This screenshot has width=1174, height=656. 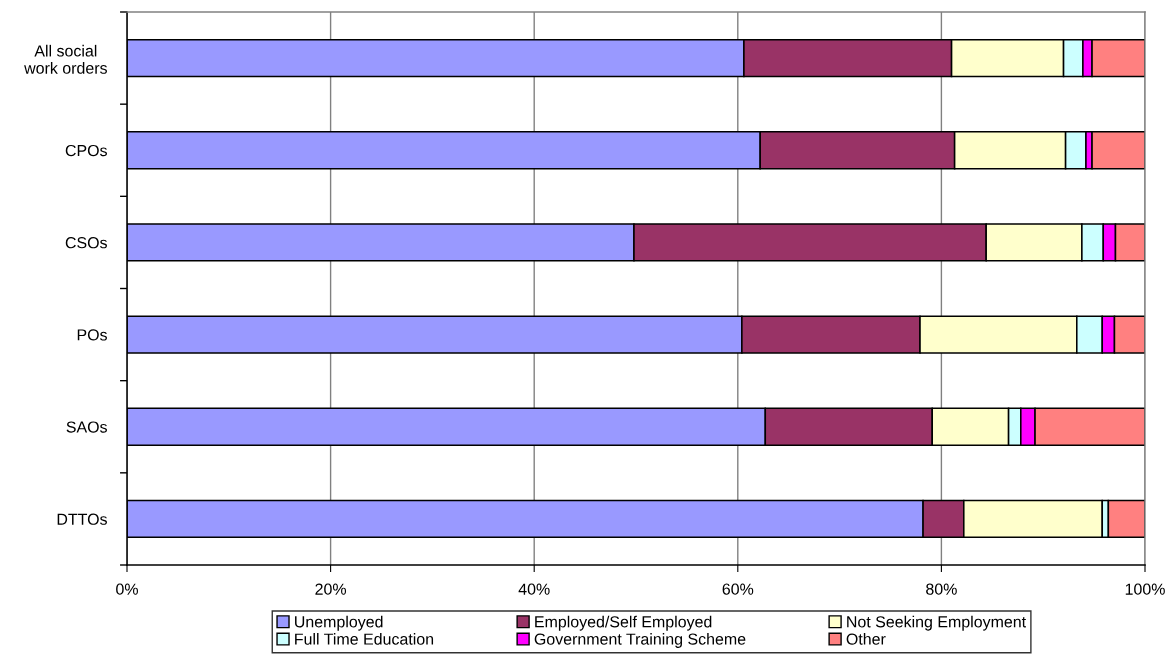 What do you see at coordinates (65, 59) in the screenshot?
I see `y-tick-label: All social work orders` at bounding box center [65, 59].